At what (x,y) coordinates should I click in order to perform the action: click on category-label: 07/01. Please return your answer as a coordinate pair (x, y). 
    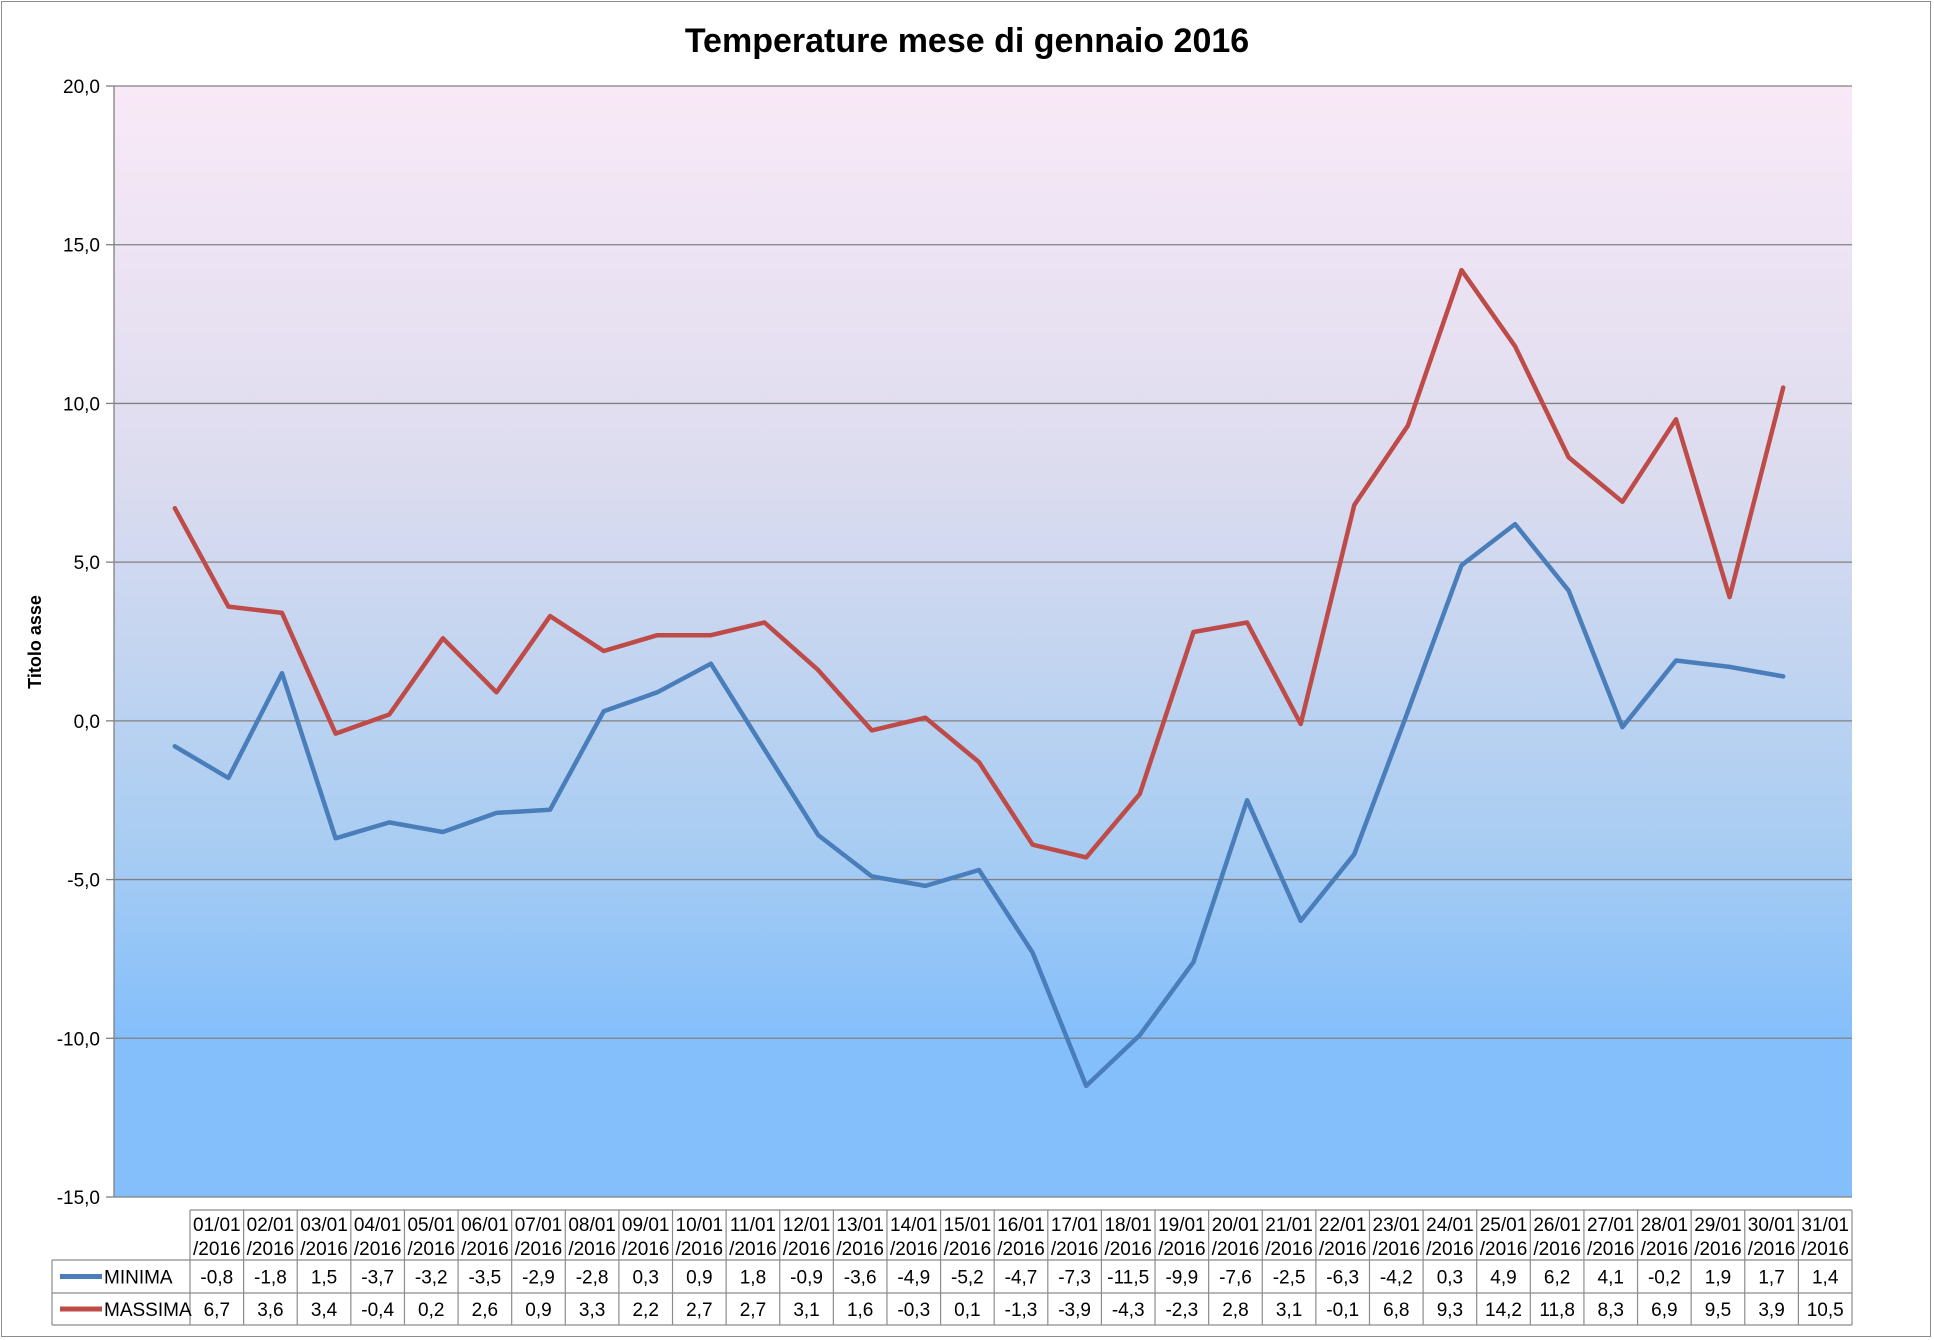
    Looking at the image, I should click on (539, 1225).